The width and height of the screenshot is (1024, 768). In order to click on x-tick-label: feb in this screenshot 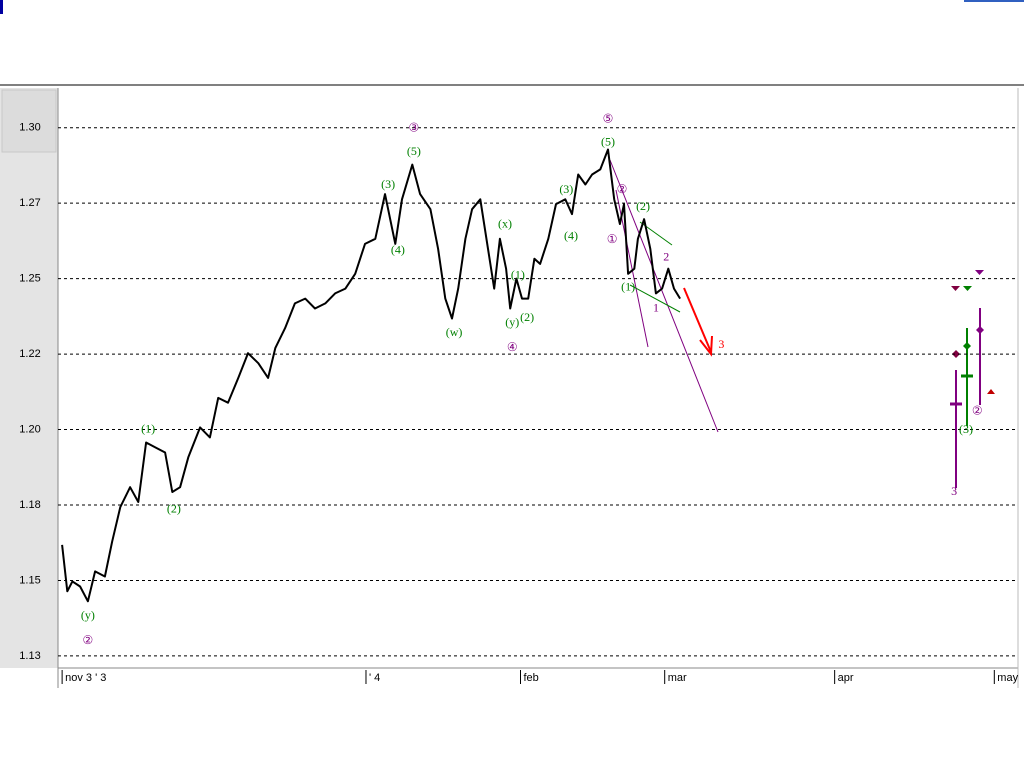, I will do `click(530, 678)`.